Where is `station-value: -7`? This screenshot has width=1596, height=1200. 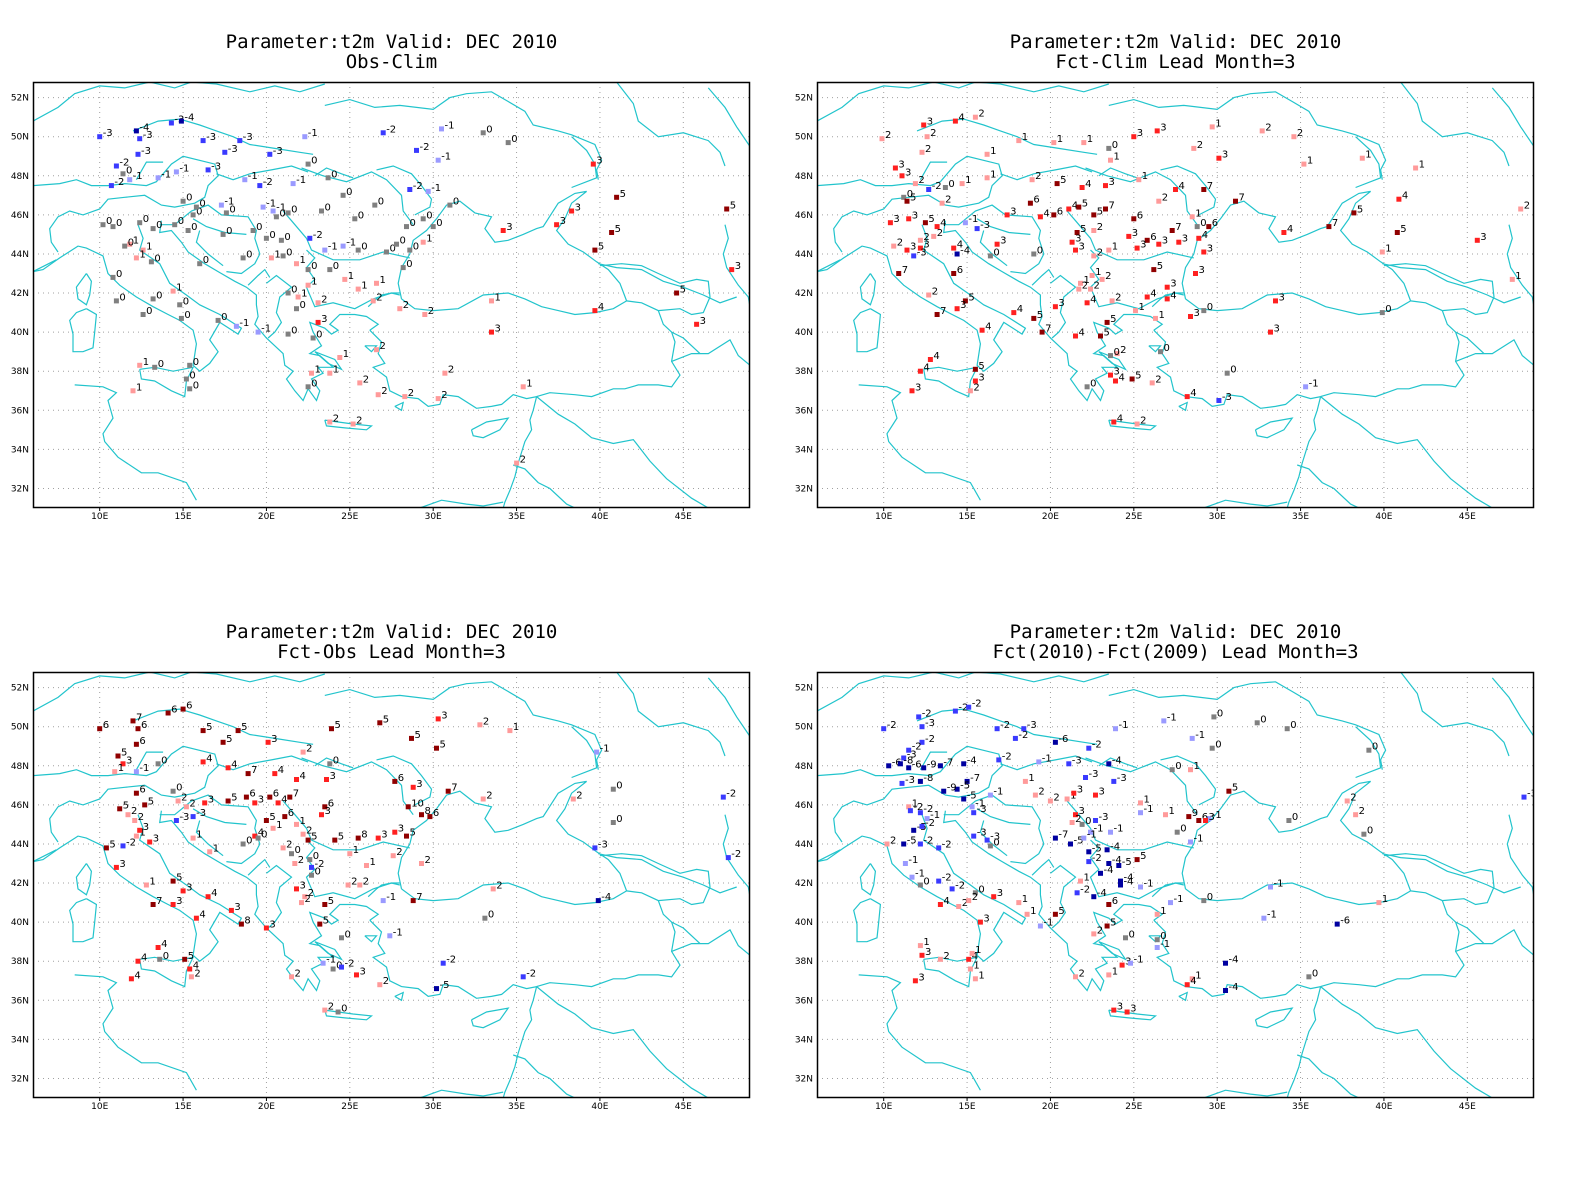
station-value: -7 is located at coordinates (948, 762).